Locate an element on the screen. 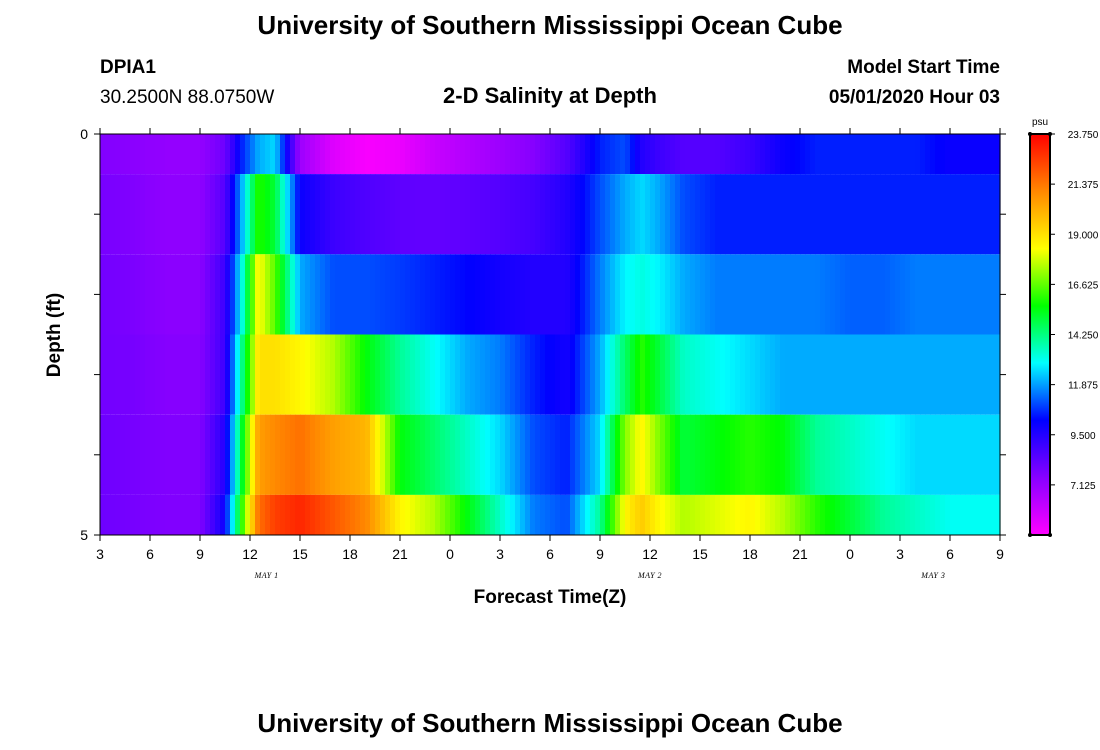 The width and height of the screenshot is (1100, 750). x-tick-label: 3 is located at coordinates (100, 554).